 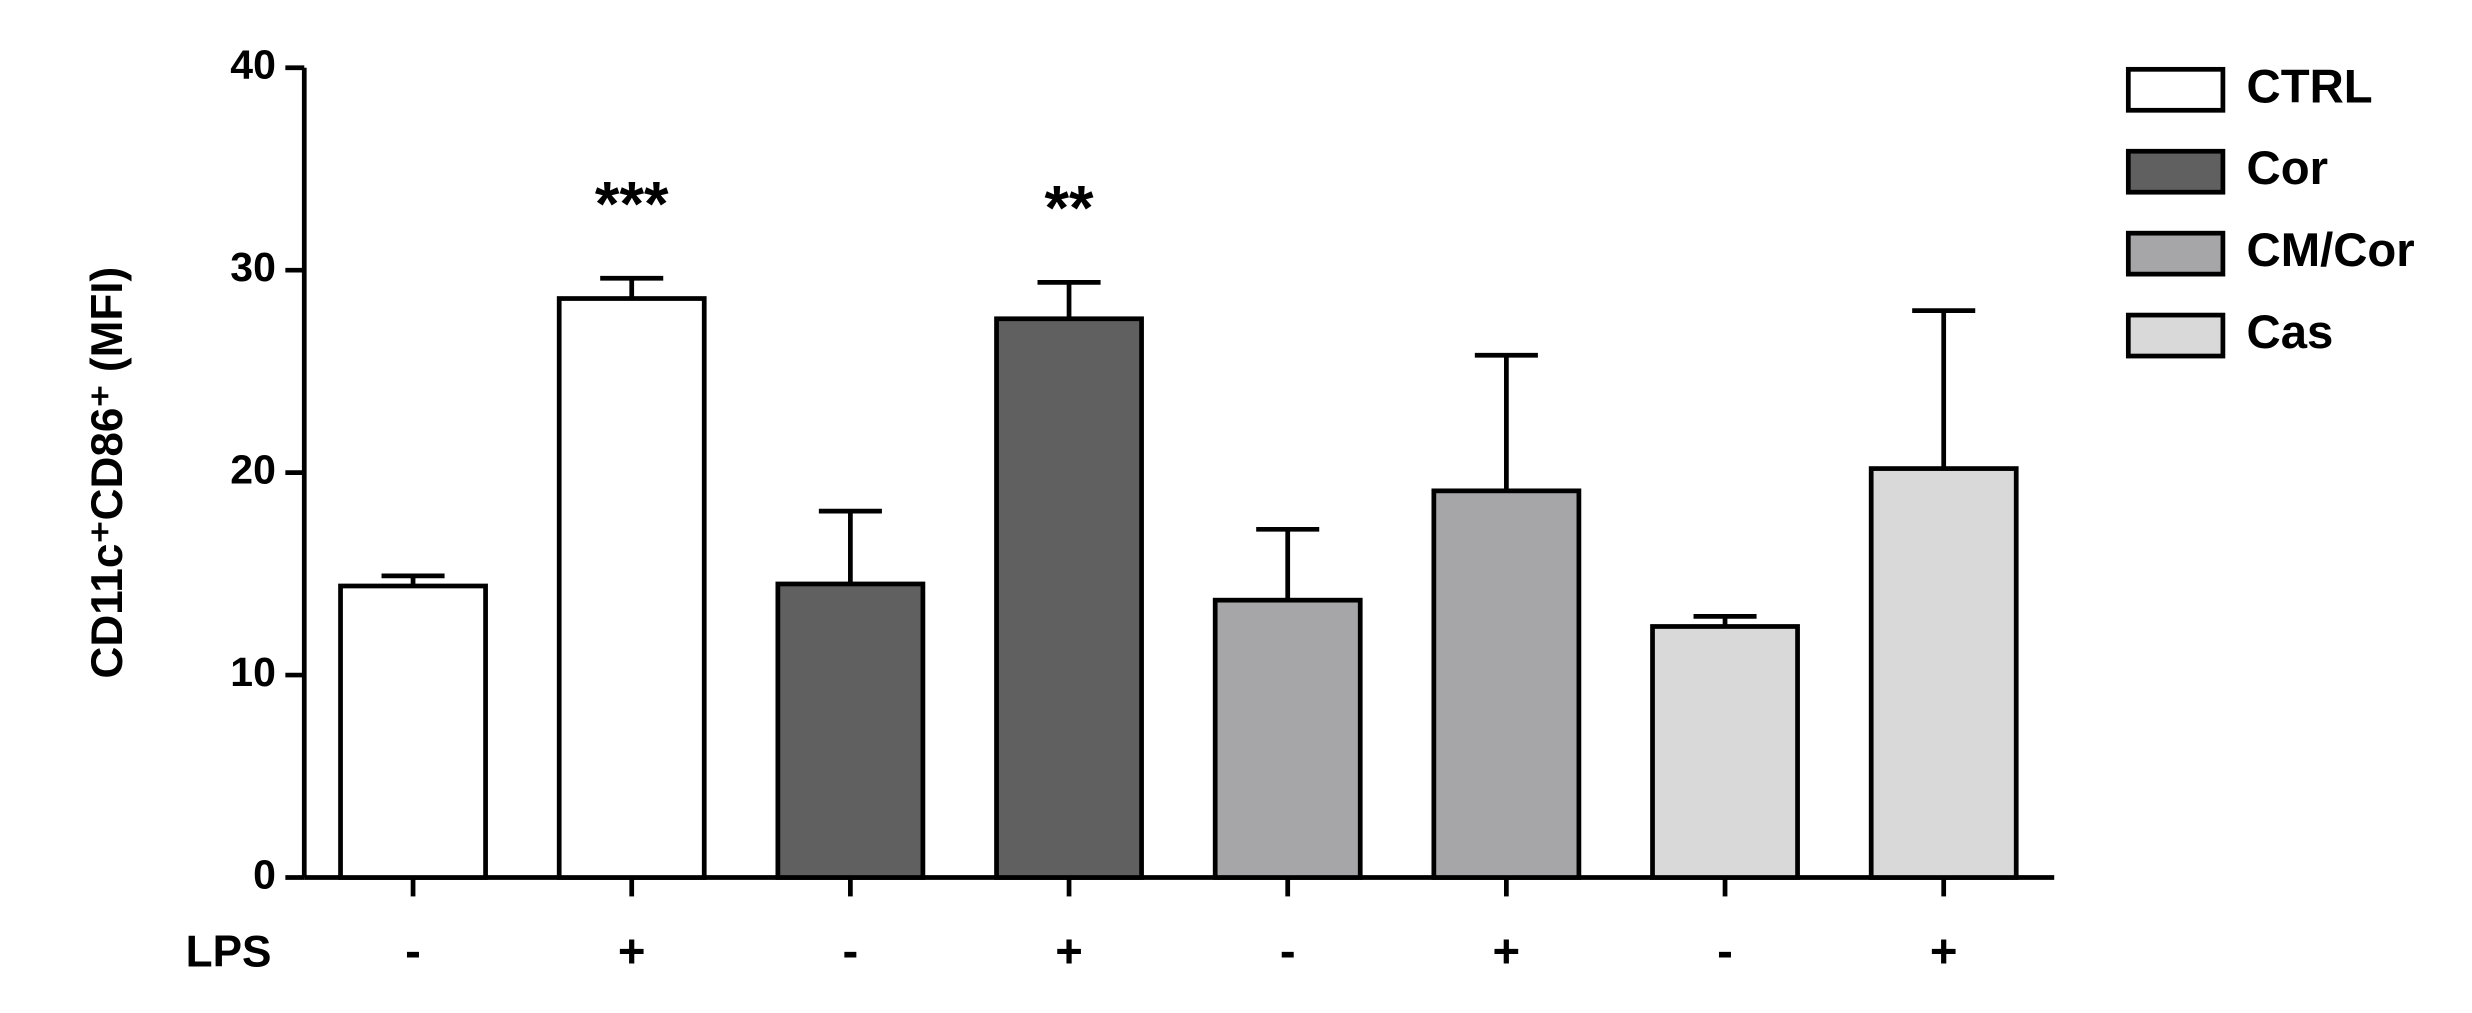 I want to click on significance-label: **, so click(x=1070, y=209).